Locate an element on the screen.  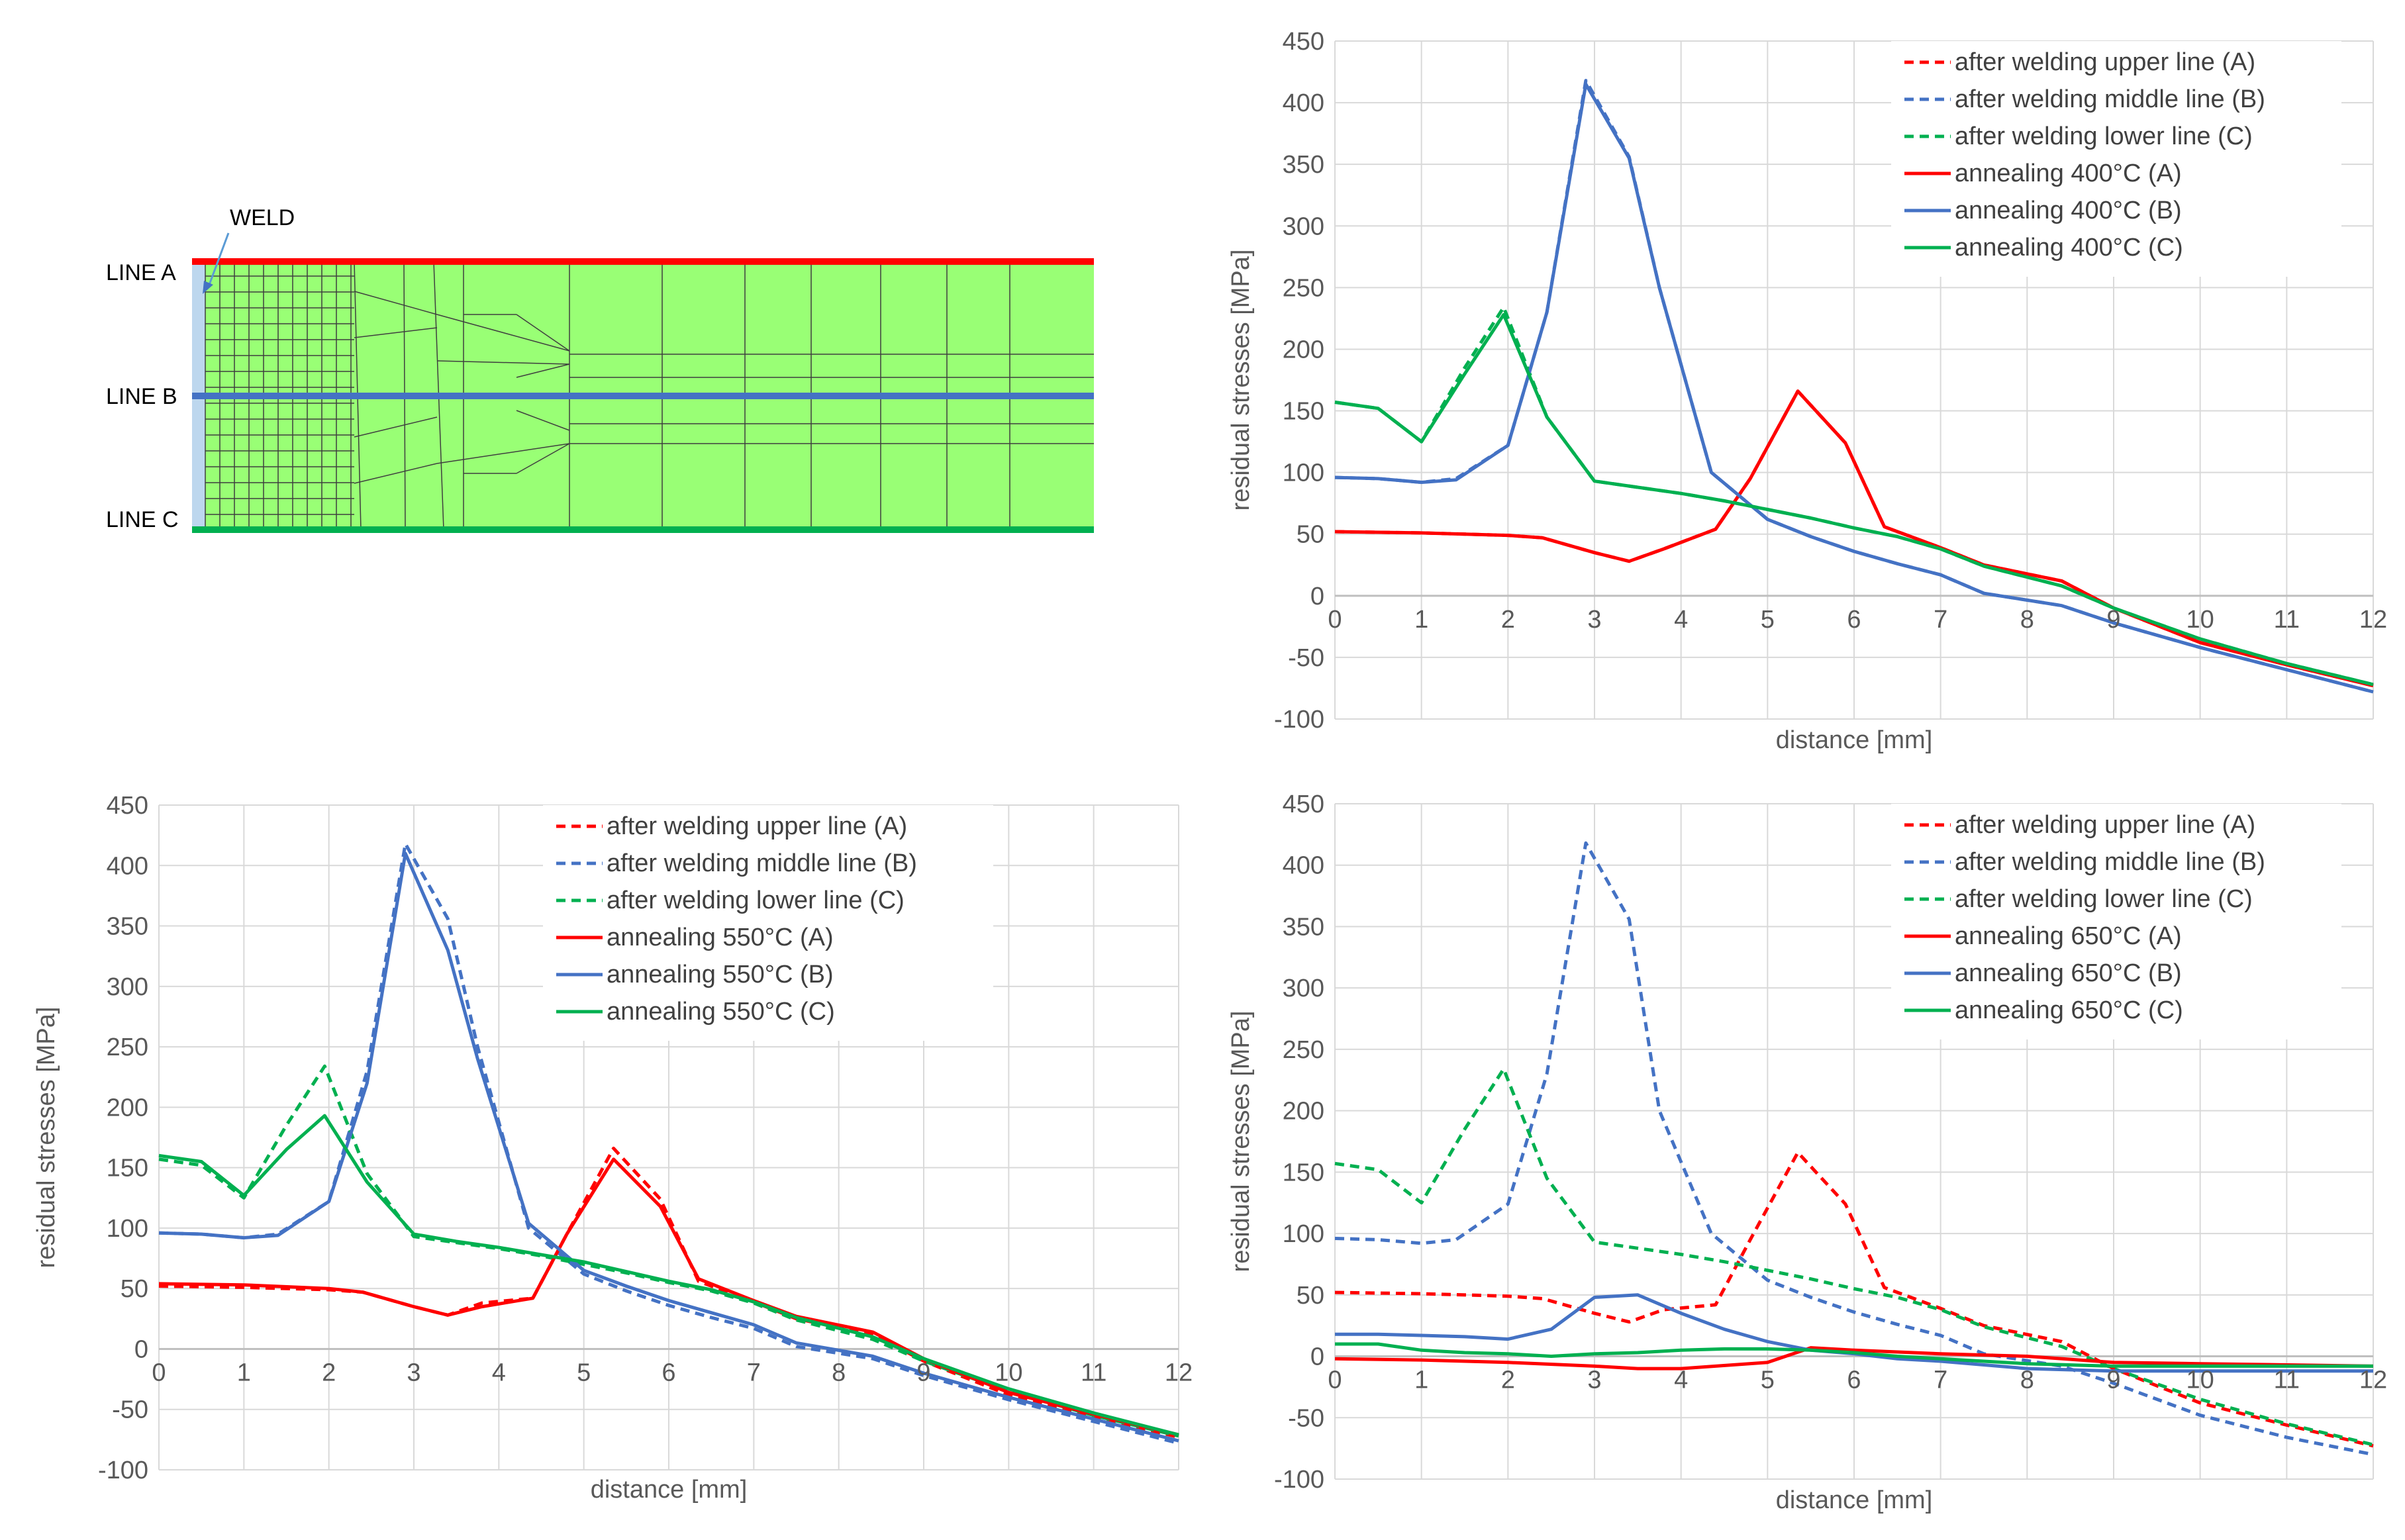
x-tick-label: 2 is located at coordinates (329, 1372).